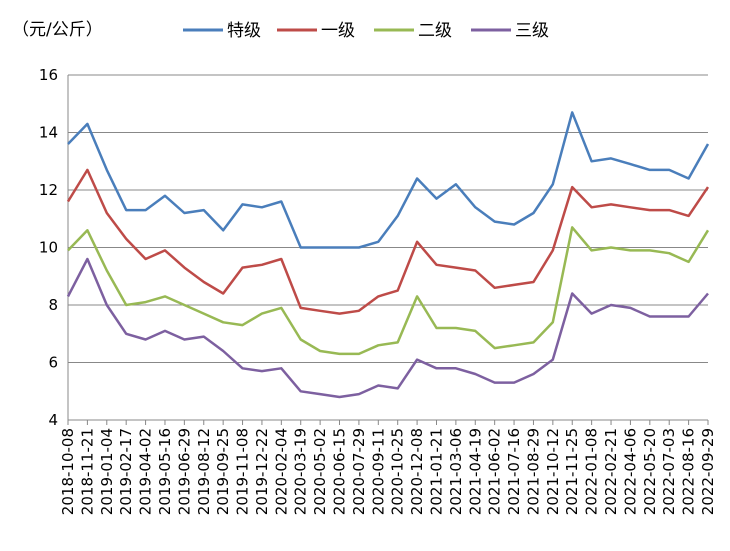  Describe the element at coordinates (57, 30) in the screenshot. I see `y-unit-label: （元/公斤）` at that location.